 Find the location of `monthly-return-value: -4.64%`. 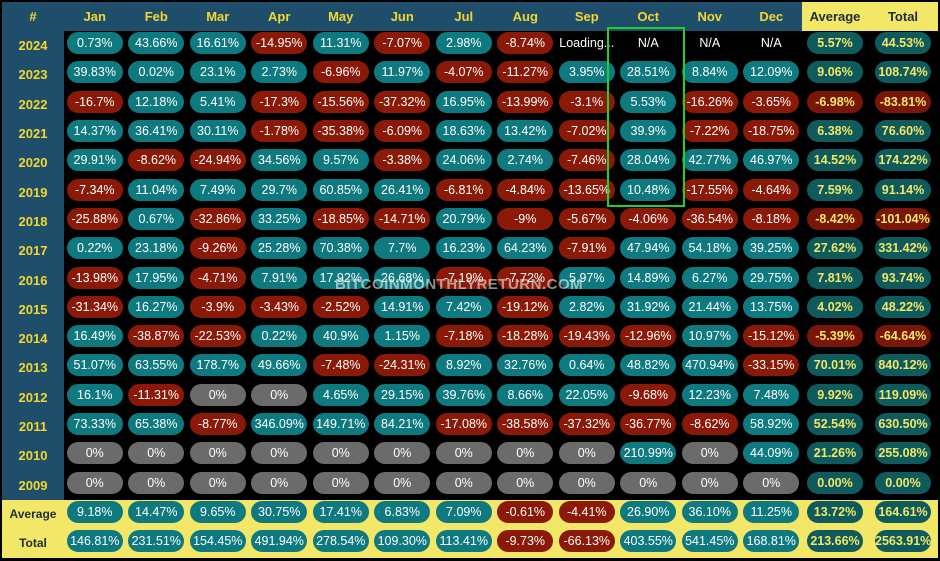

monthly-return-value: -4.64% is located at coordinates (771, 189).